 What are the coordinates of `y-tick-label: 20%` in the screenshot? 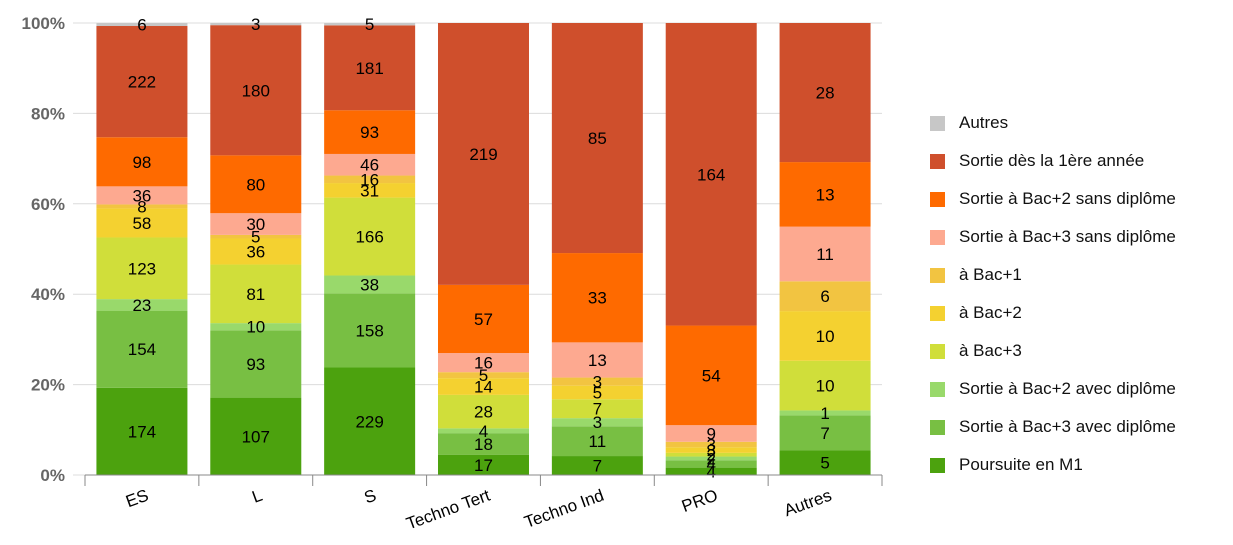 It's located at (48, 385).